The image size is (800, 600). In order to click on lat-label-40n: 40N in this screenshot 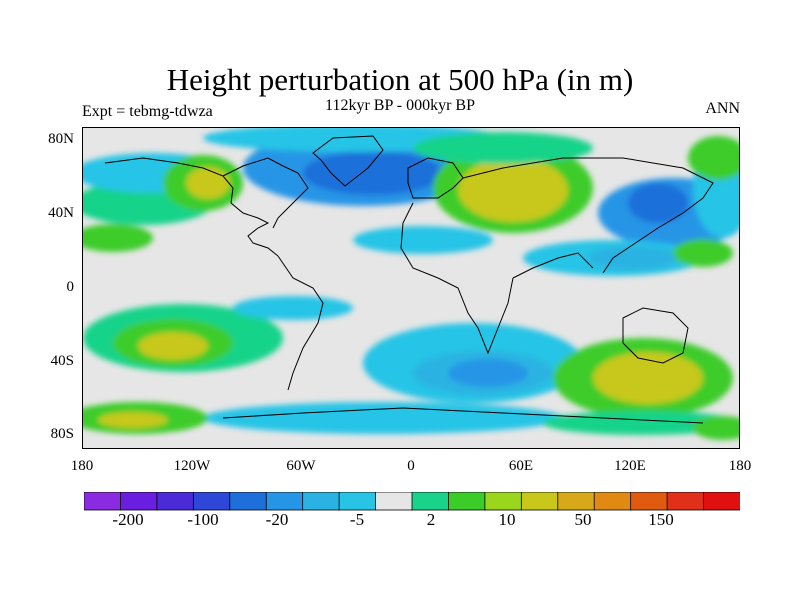, I will do `click(61, 213)`.